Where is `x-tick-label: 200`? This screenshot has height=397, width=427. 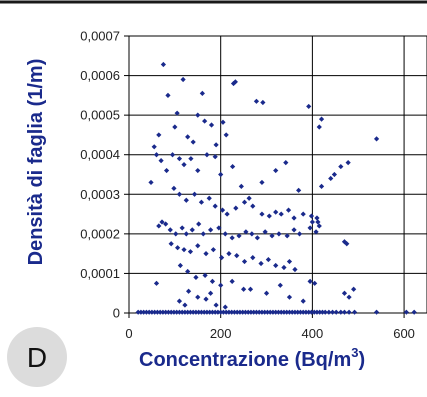
x-tick-label: 200 is located at coordinates (221, 333).